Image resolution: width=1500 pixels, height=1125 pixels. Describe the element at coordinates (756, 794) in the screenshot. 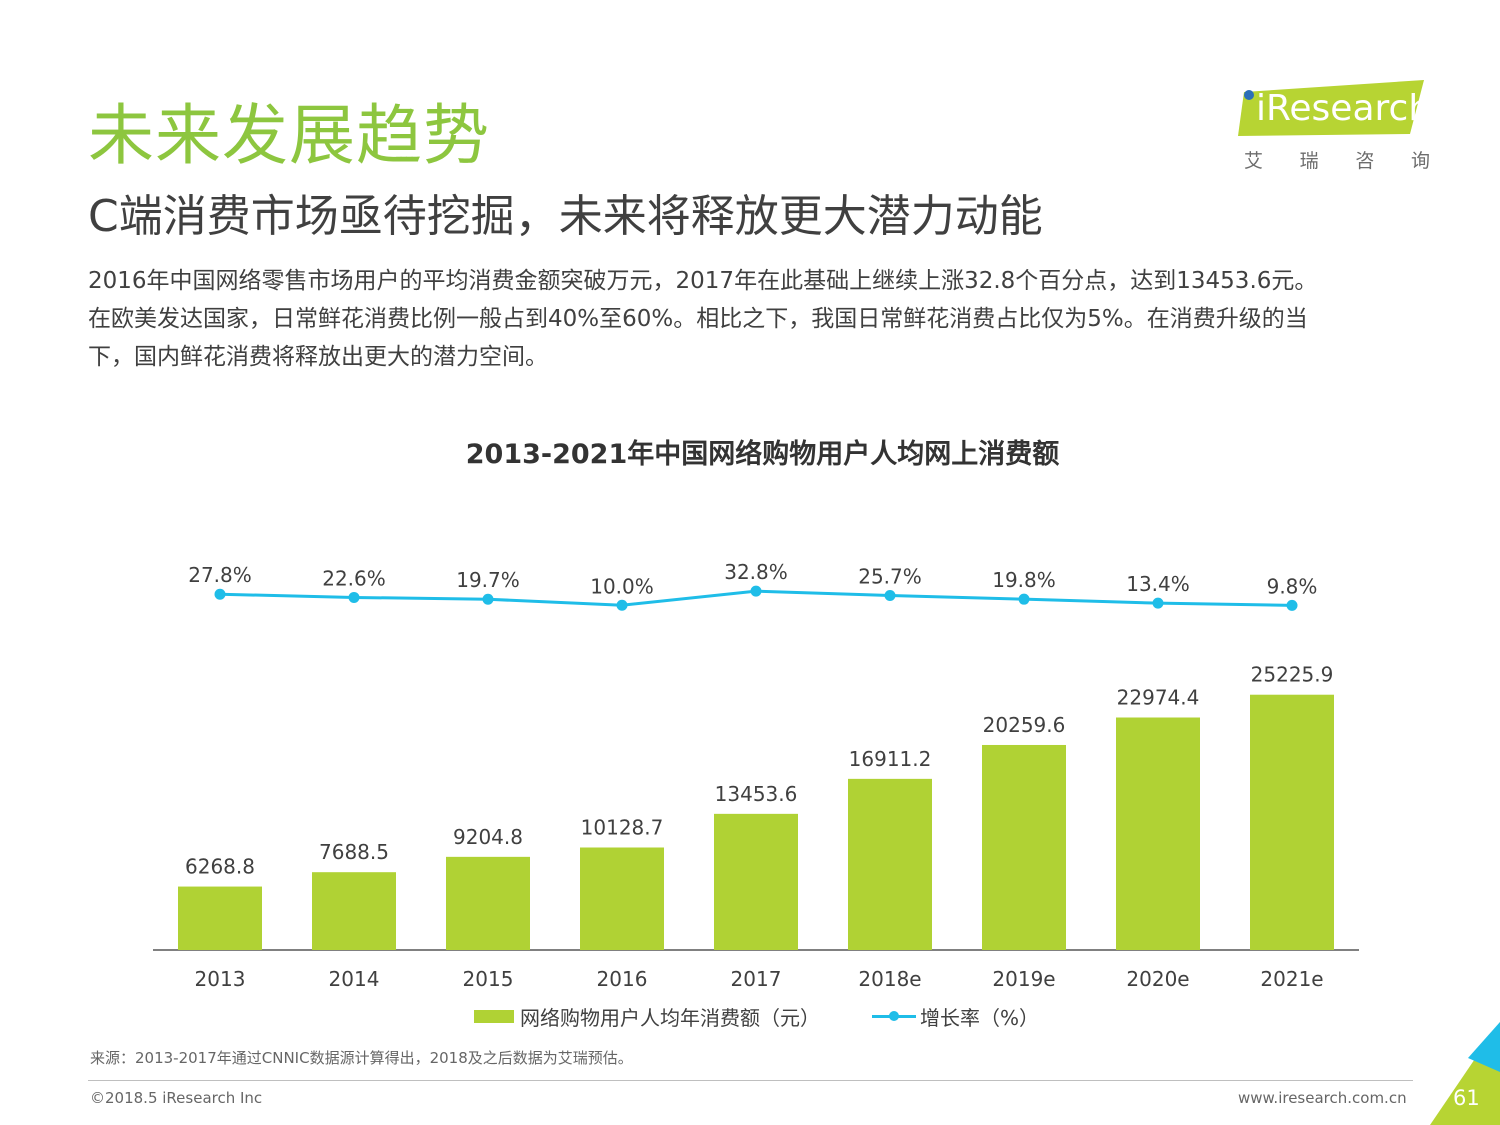

I see `bar-data-label: 13453.6` at that location.